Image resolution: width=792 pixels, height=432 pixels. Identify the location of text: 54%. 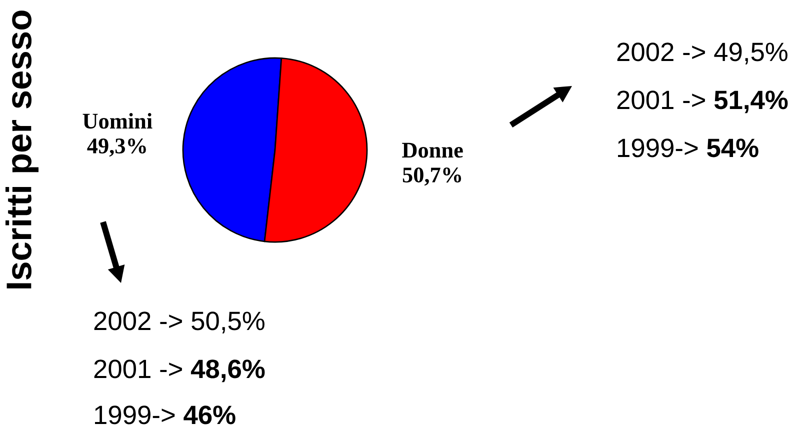
(732, 148).